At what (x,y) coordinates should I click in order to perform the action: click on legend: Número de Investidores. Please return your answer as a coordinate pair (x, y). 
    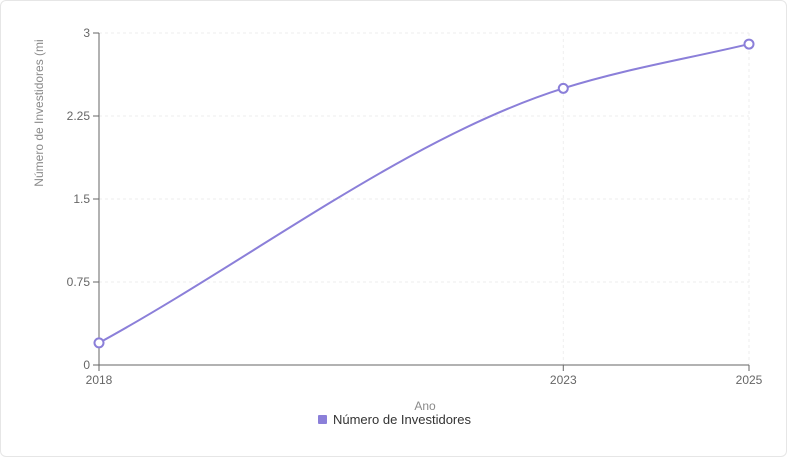
    Looking at the image, I should click on (394, 419).